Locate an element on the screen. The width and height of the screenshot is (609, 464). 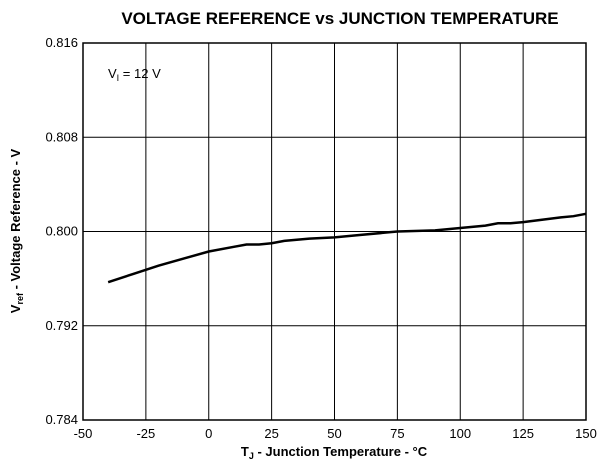
x-tick-label: -25 is located at coordinates (145, 433).